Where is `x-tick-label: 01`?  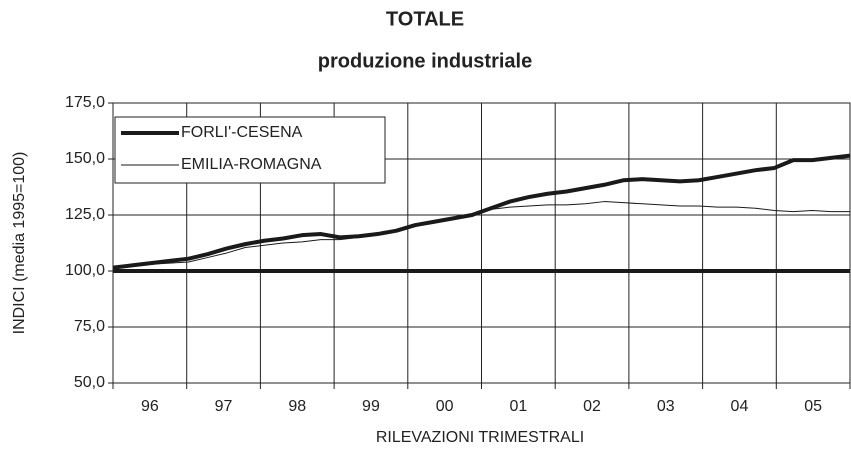 x-tick-label: 01 is located at coordinates (518, 406).